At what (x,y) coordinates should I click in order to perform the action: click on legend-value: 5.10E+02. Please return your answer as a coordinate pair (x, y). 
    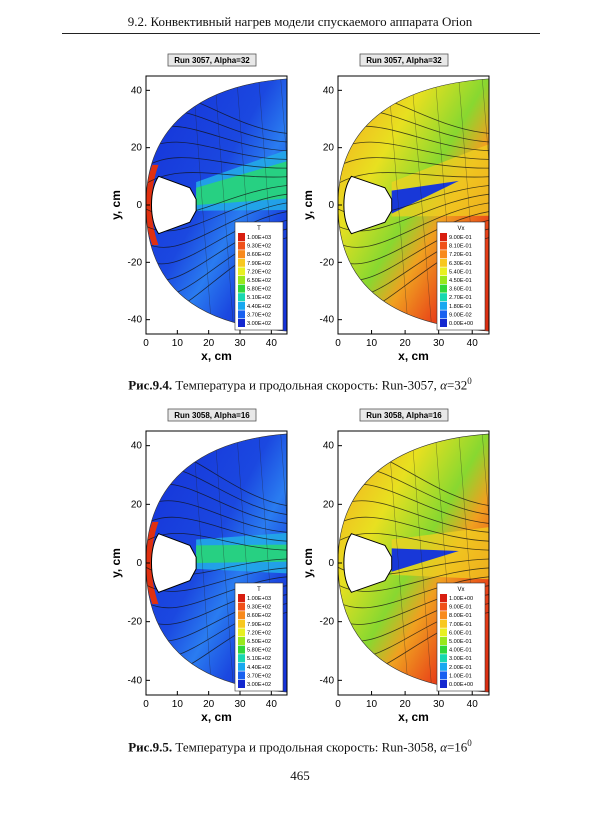
    Looking at the image, I should click on (259, 659).